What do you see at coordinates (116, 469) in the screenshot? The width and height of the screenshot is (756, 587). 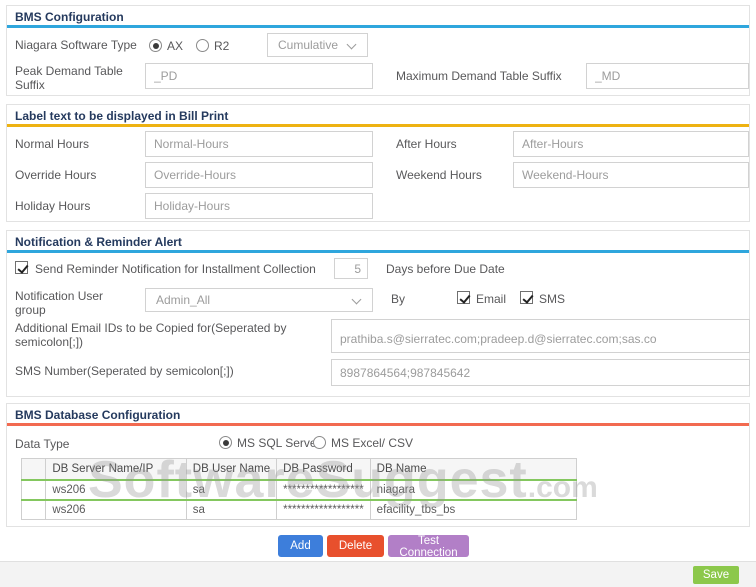 I see `header-db-server: DB Server Name/IP` at bounding box center [116, 469].